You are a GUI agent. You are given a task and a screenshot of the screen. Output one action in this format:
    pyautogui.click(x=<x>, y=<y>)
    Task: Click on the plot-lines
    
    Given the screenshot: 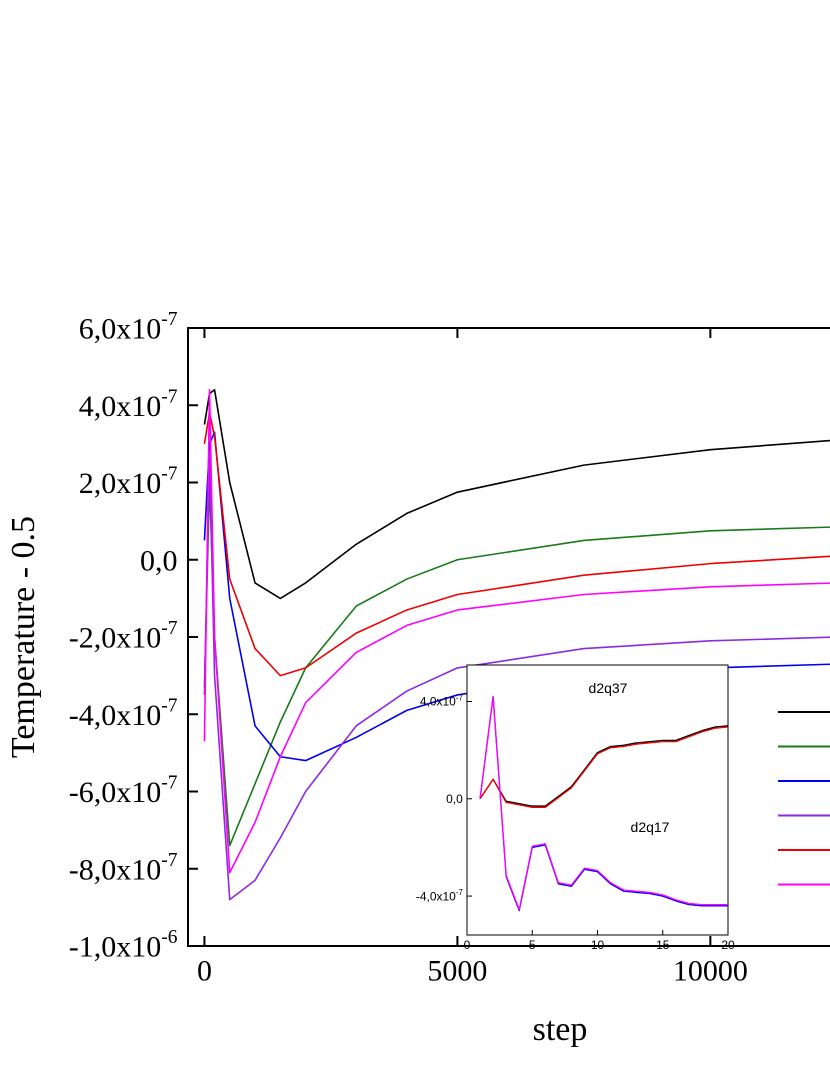 What is the action you would take?
    pyautogui.click(x=603, y=803)
    